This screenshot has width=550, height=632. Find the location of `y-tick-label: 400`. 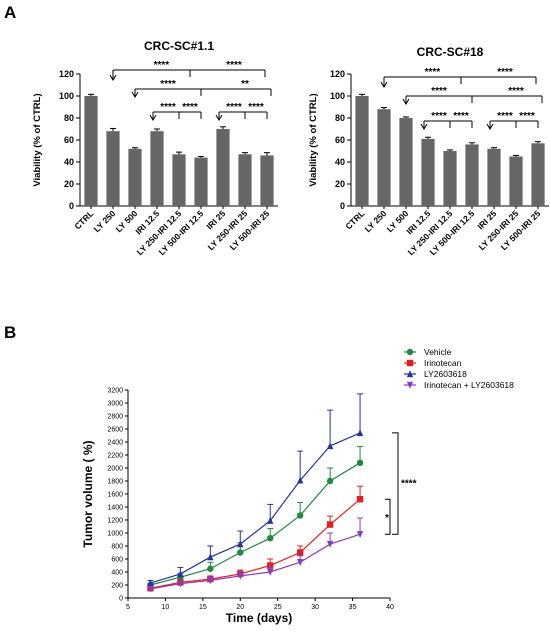

y-tick-label: 400 is located at coordinates (117, 573).